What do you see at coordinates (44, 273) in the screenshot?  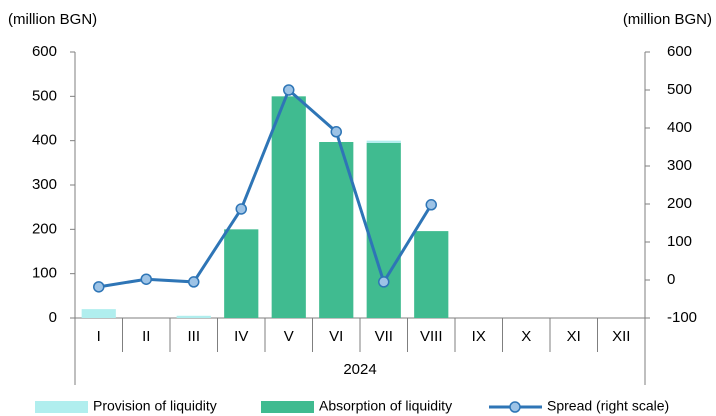 I see `y-tick-label: 100` at bounding box center [44, 273].